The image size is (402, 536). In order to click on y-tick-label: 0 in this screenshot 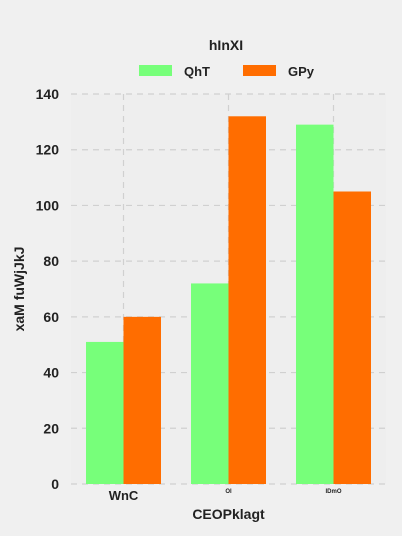, I will do `click(55, 484)`.